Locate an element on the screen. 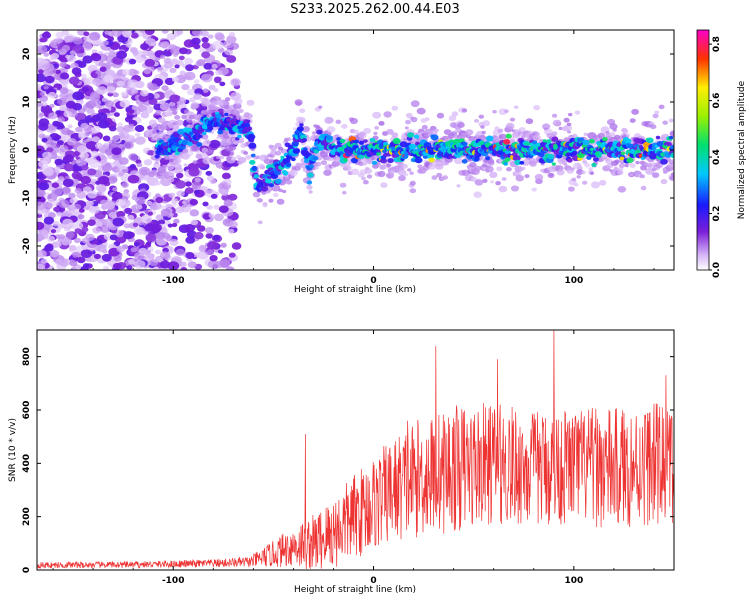  page-title: S233.2025.262.00.44.E03 is located at coordinates (375, 9).